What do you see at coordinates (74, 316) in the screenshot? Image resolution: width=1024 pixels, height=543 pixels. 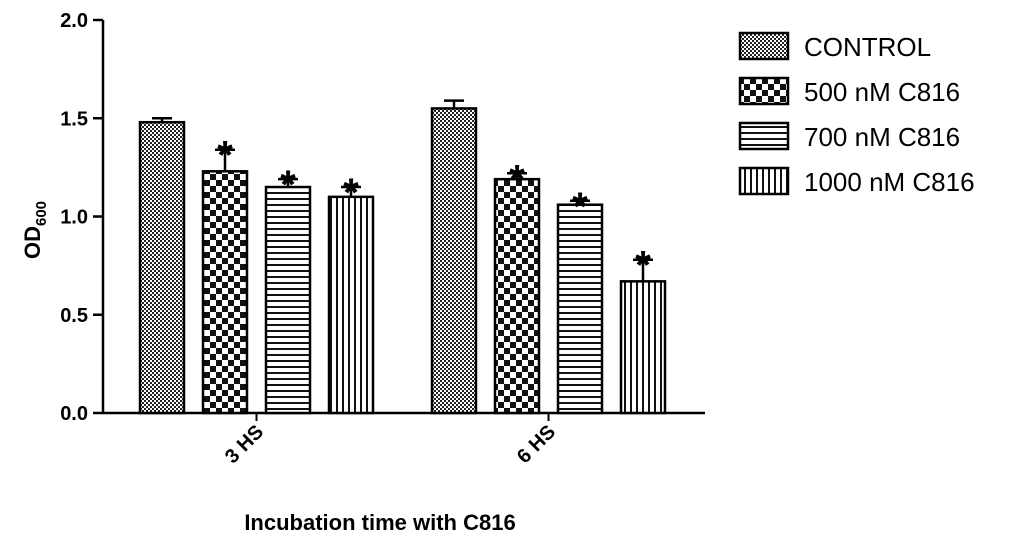 I see `y-tick-label: 0.5` at bounding box center [74, 316].